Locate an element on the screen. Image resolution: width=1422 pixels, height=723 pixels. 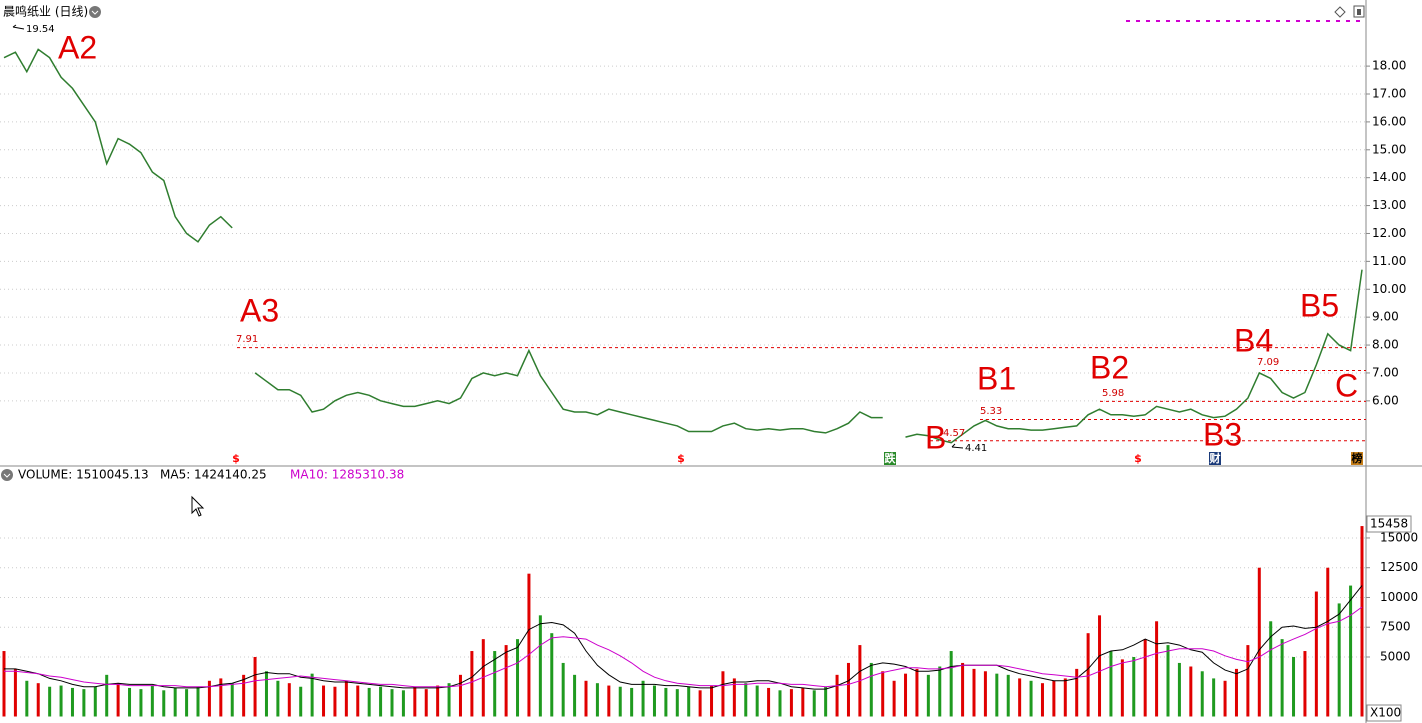
window-button is located at coordinates (1359, 11).